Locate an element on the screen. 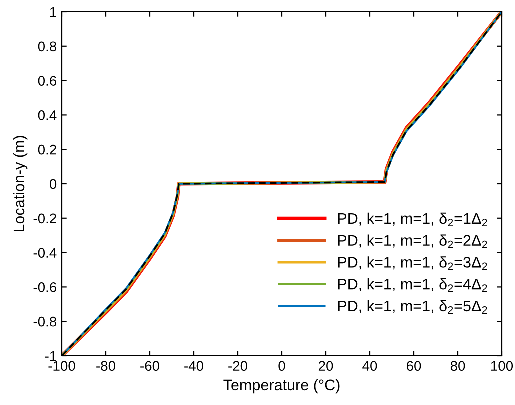 The width and height of the screenshot is (515, 405). y-tick-label: -0.2 is located at coordinates (45, 219).